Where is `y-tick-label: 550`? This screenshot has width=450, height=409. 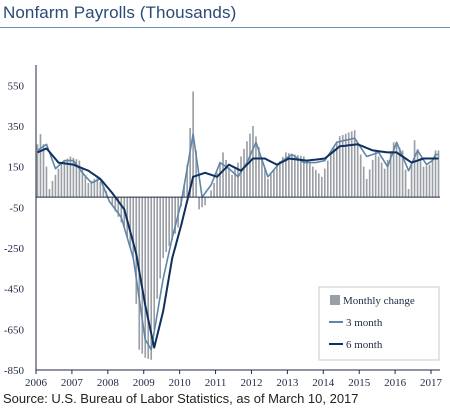
y-tick-label: 550 is located at coordinates (16, 86).